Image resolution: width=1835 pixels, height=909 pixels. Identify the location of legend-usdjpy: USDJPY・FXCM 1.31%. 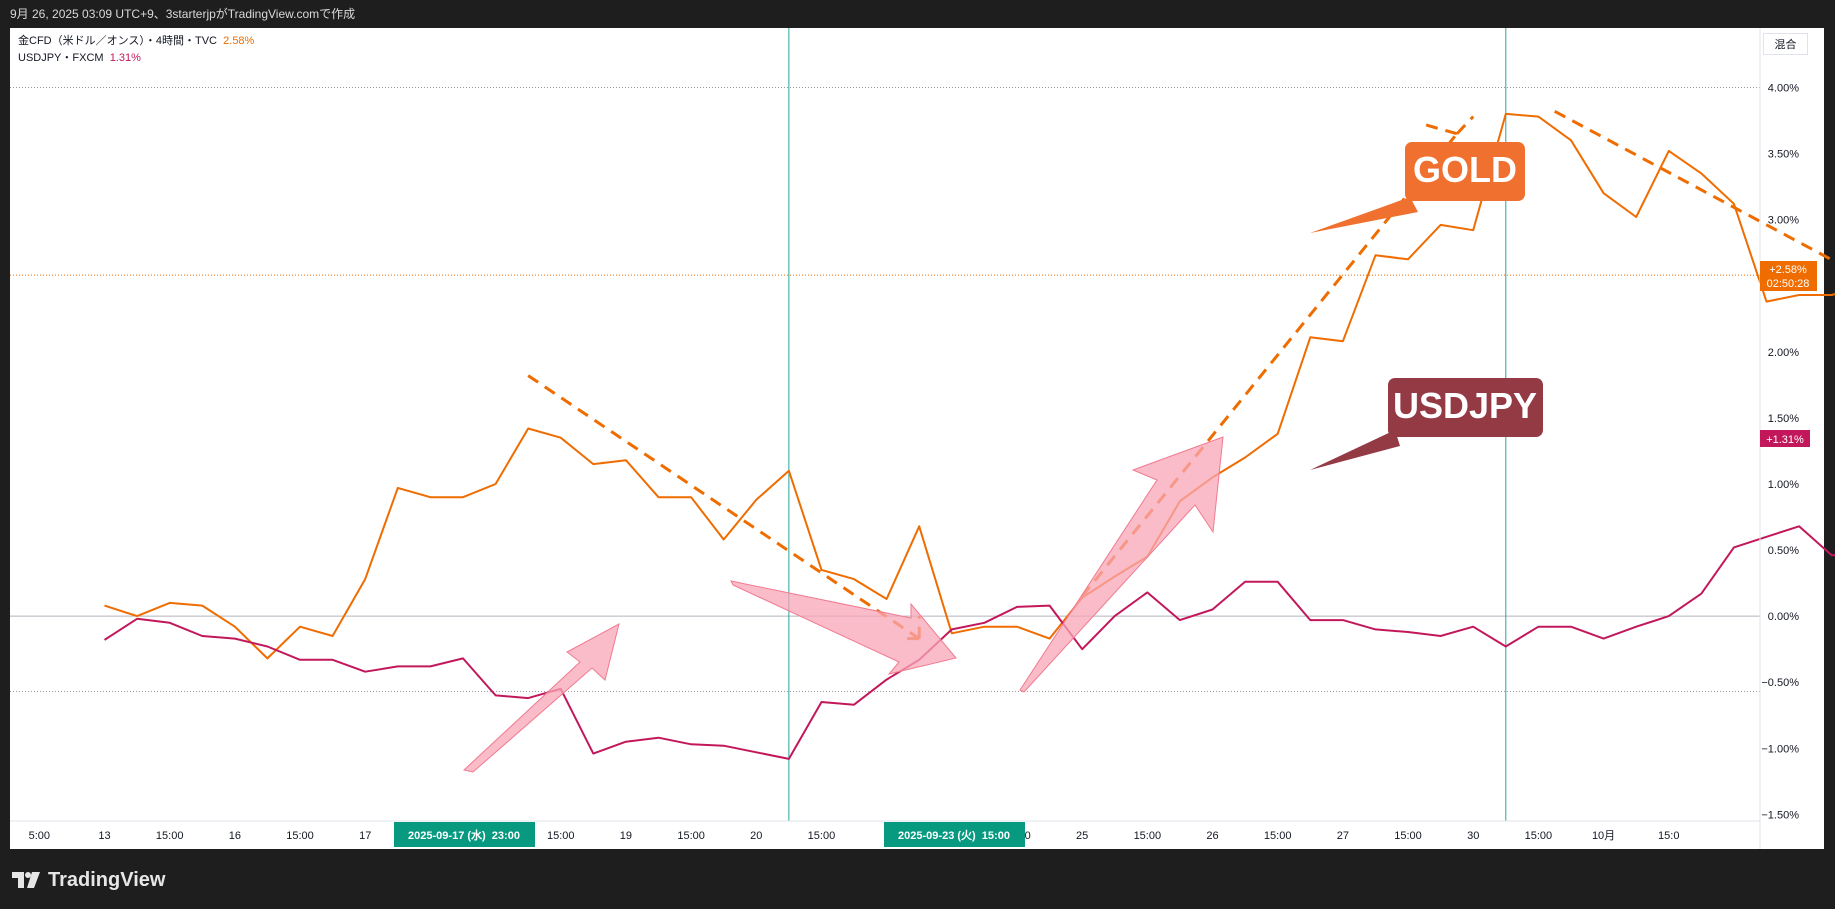
(136, 58).